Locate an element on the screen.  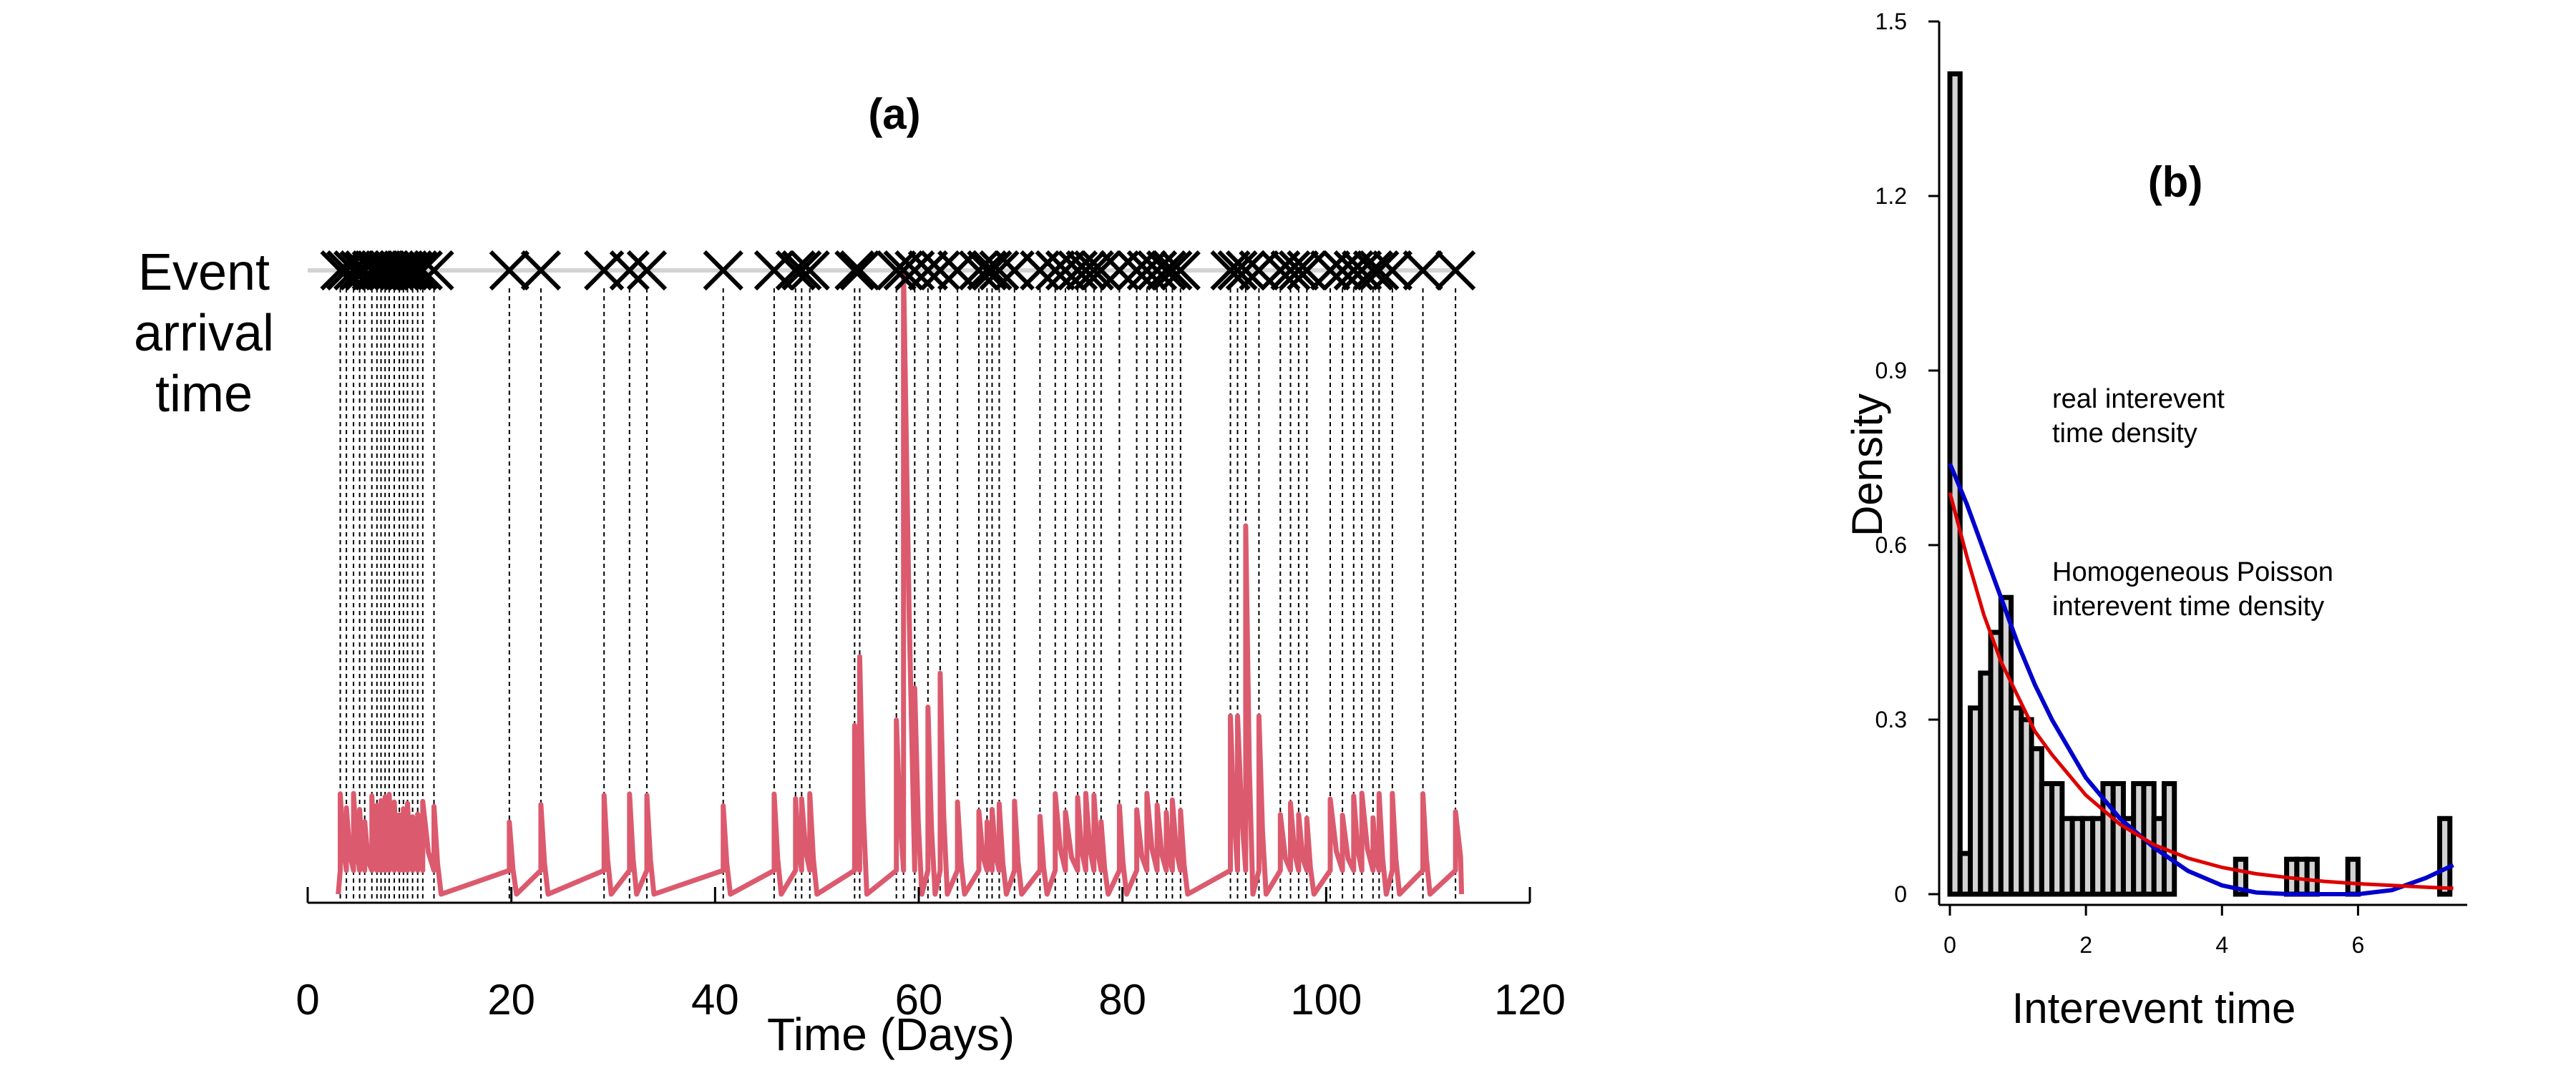
x-tick-label: 80 is located at coordinates (1122, 1000).